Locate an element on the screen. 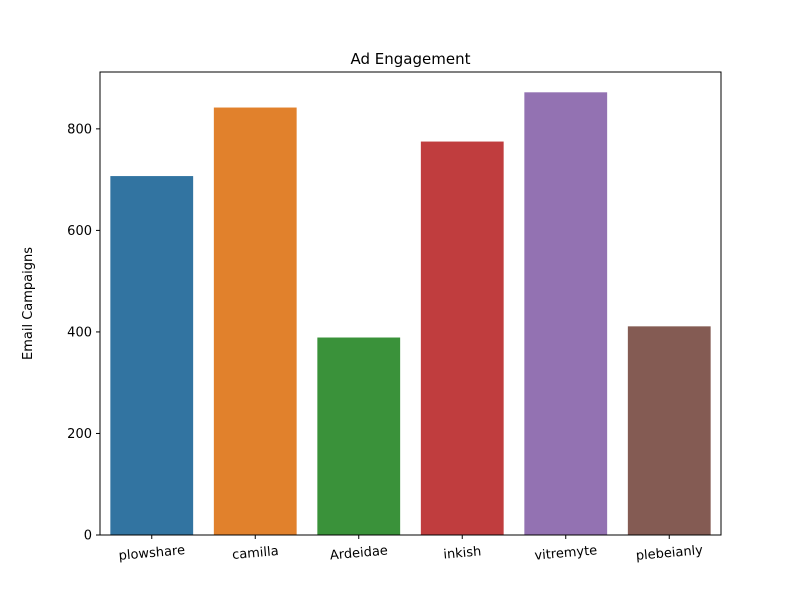  x-tick-label: Ardeidae is located at coordinates (358, 553).